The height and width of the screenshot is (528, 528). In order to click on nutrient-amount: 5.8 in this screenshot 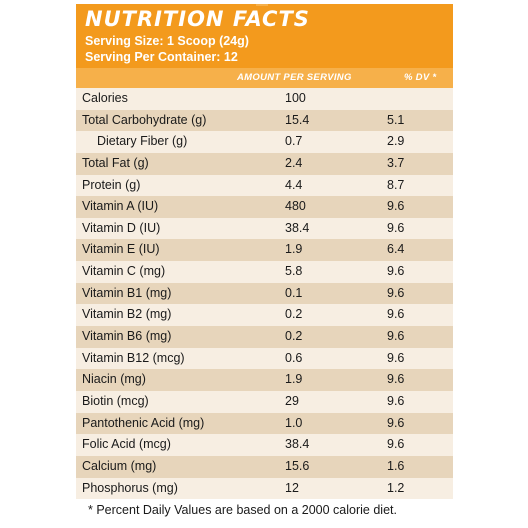, I will do `click(294, 271)`.